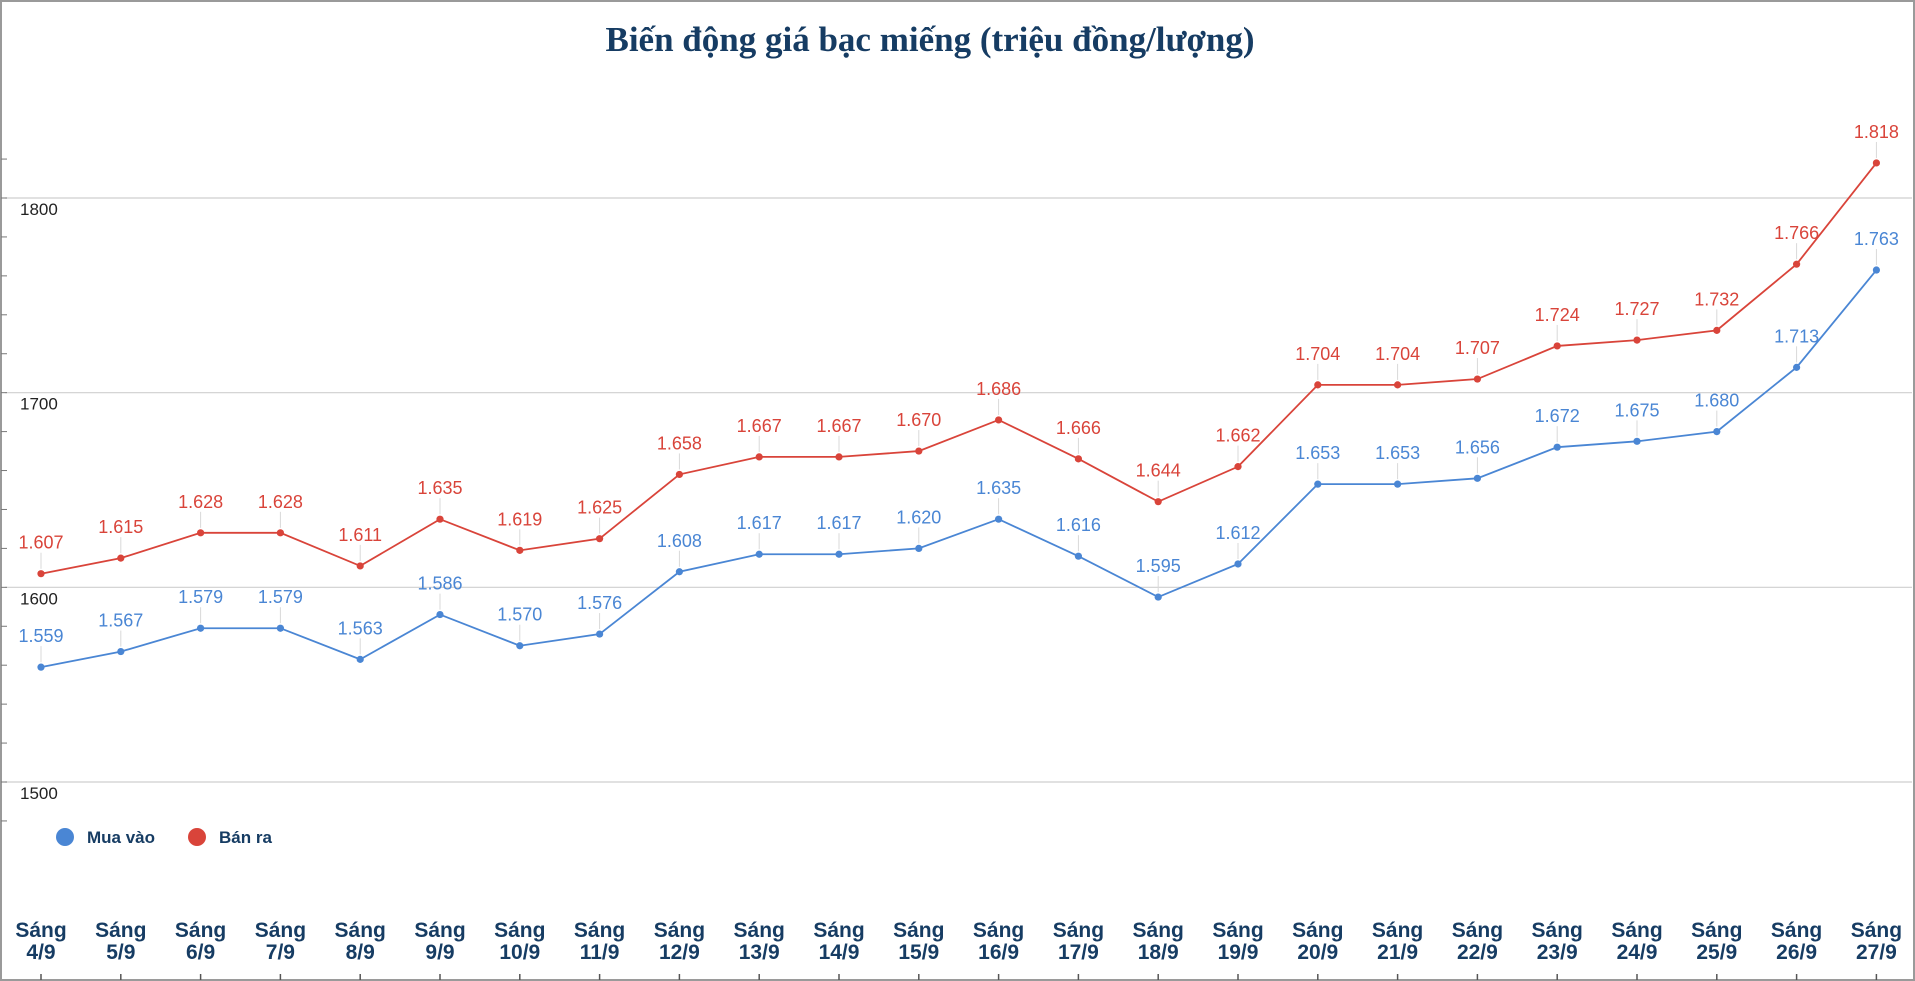 Image resolution: width=1915 pixels, height=981 pixels. Describe the element at coordinates (200, 952) in the screenshot. I see `x-tick-label-bottom: 6/9` at that location.